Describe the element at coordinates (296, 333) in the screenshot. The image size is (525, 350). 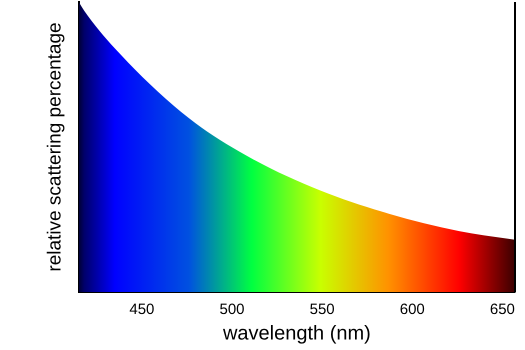
I see `x-axis-title: wavelength (nm)` at that location.